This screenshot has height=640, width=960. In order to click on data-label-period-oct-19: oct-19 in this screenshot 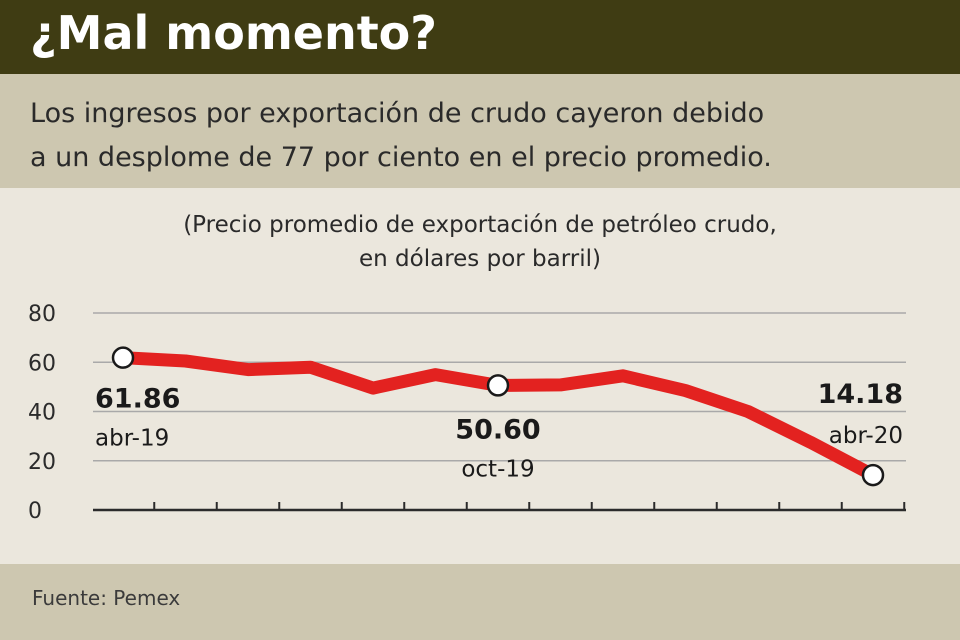, I will do `click(497, 469)`.